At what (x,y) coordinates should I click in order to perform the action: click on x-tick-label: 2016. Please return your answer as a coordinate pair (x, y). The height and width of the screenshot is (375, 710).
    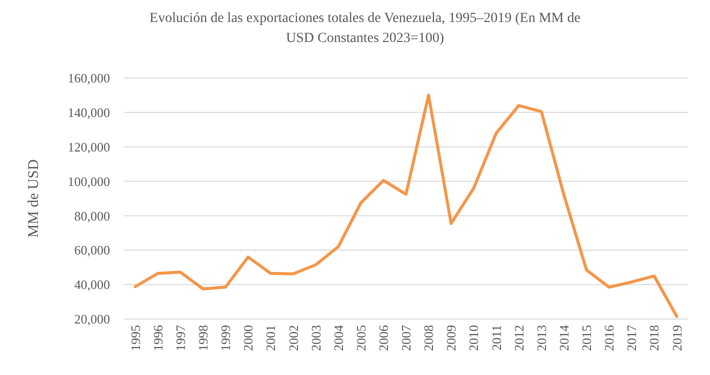
    Looking at the image, I should click on (609, 337).